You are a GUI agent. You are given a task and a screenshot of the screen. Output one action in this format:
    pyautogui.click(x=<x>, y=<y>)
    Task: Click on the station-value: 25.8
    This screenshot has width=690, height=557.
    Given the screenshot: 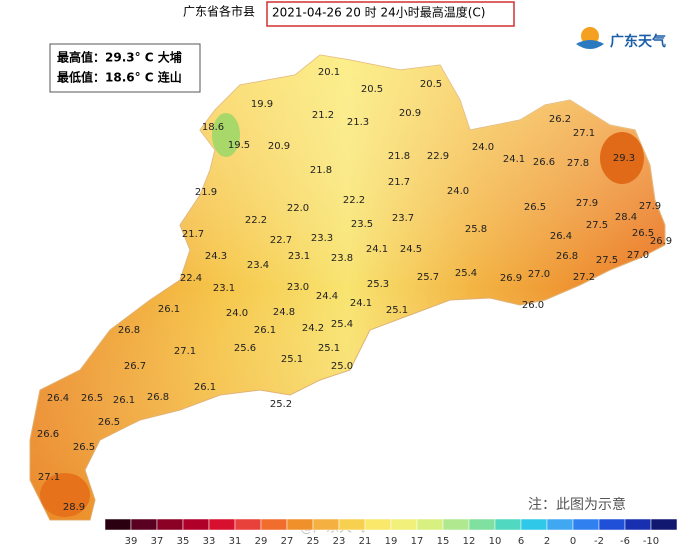 What is the action you would take?
    pyautogui.click(x=476, y=229)
    